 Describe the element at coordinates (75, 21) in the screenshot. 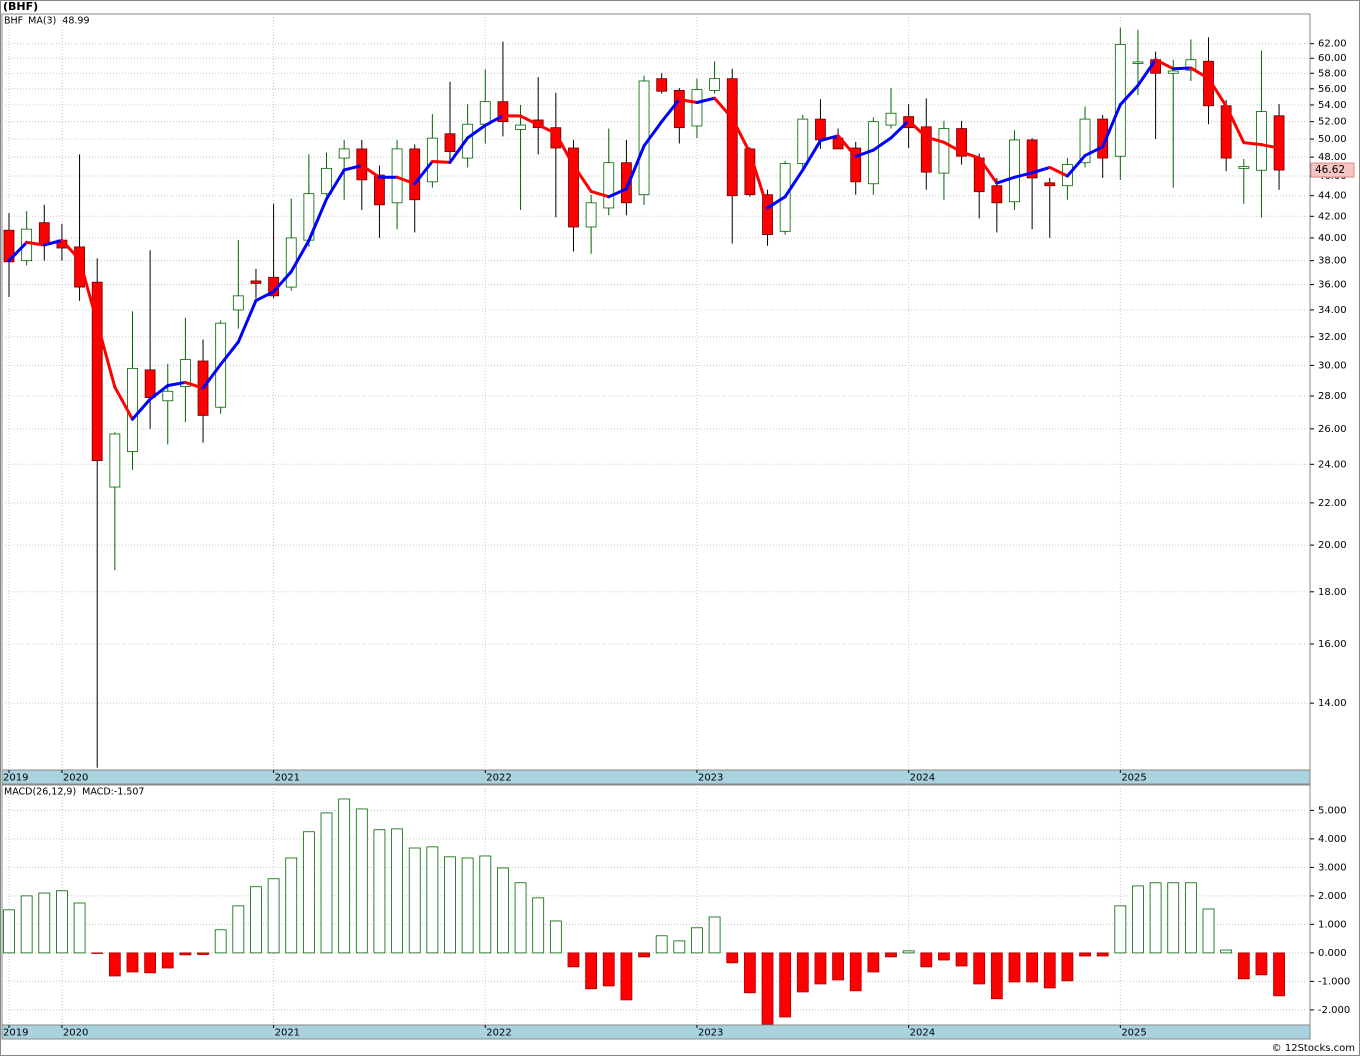

I see `legend-value: 48.99` at that location.